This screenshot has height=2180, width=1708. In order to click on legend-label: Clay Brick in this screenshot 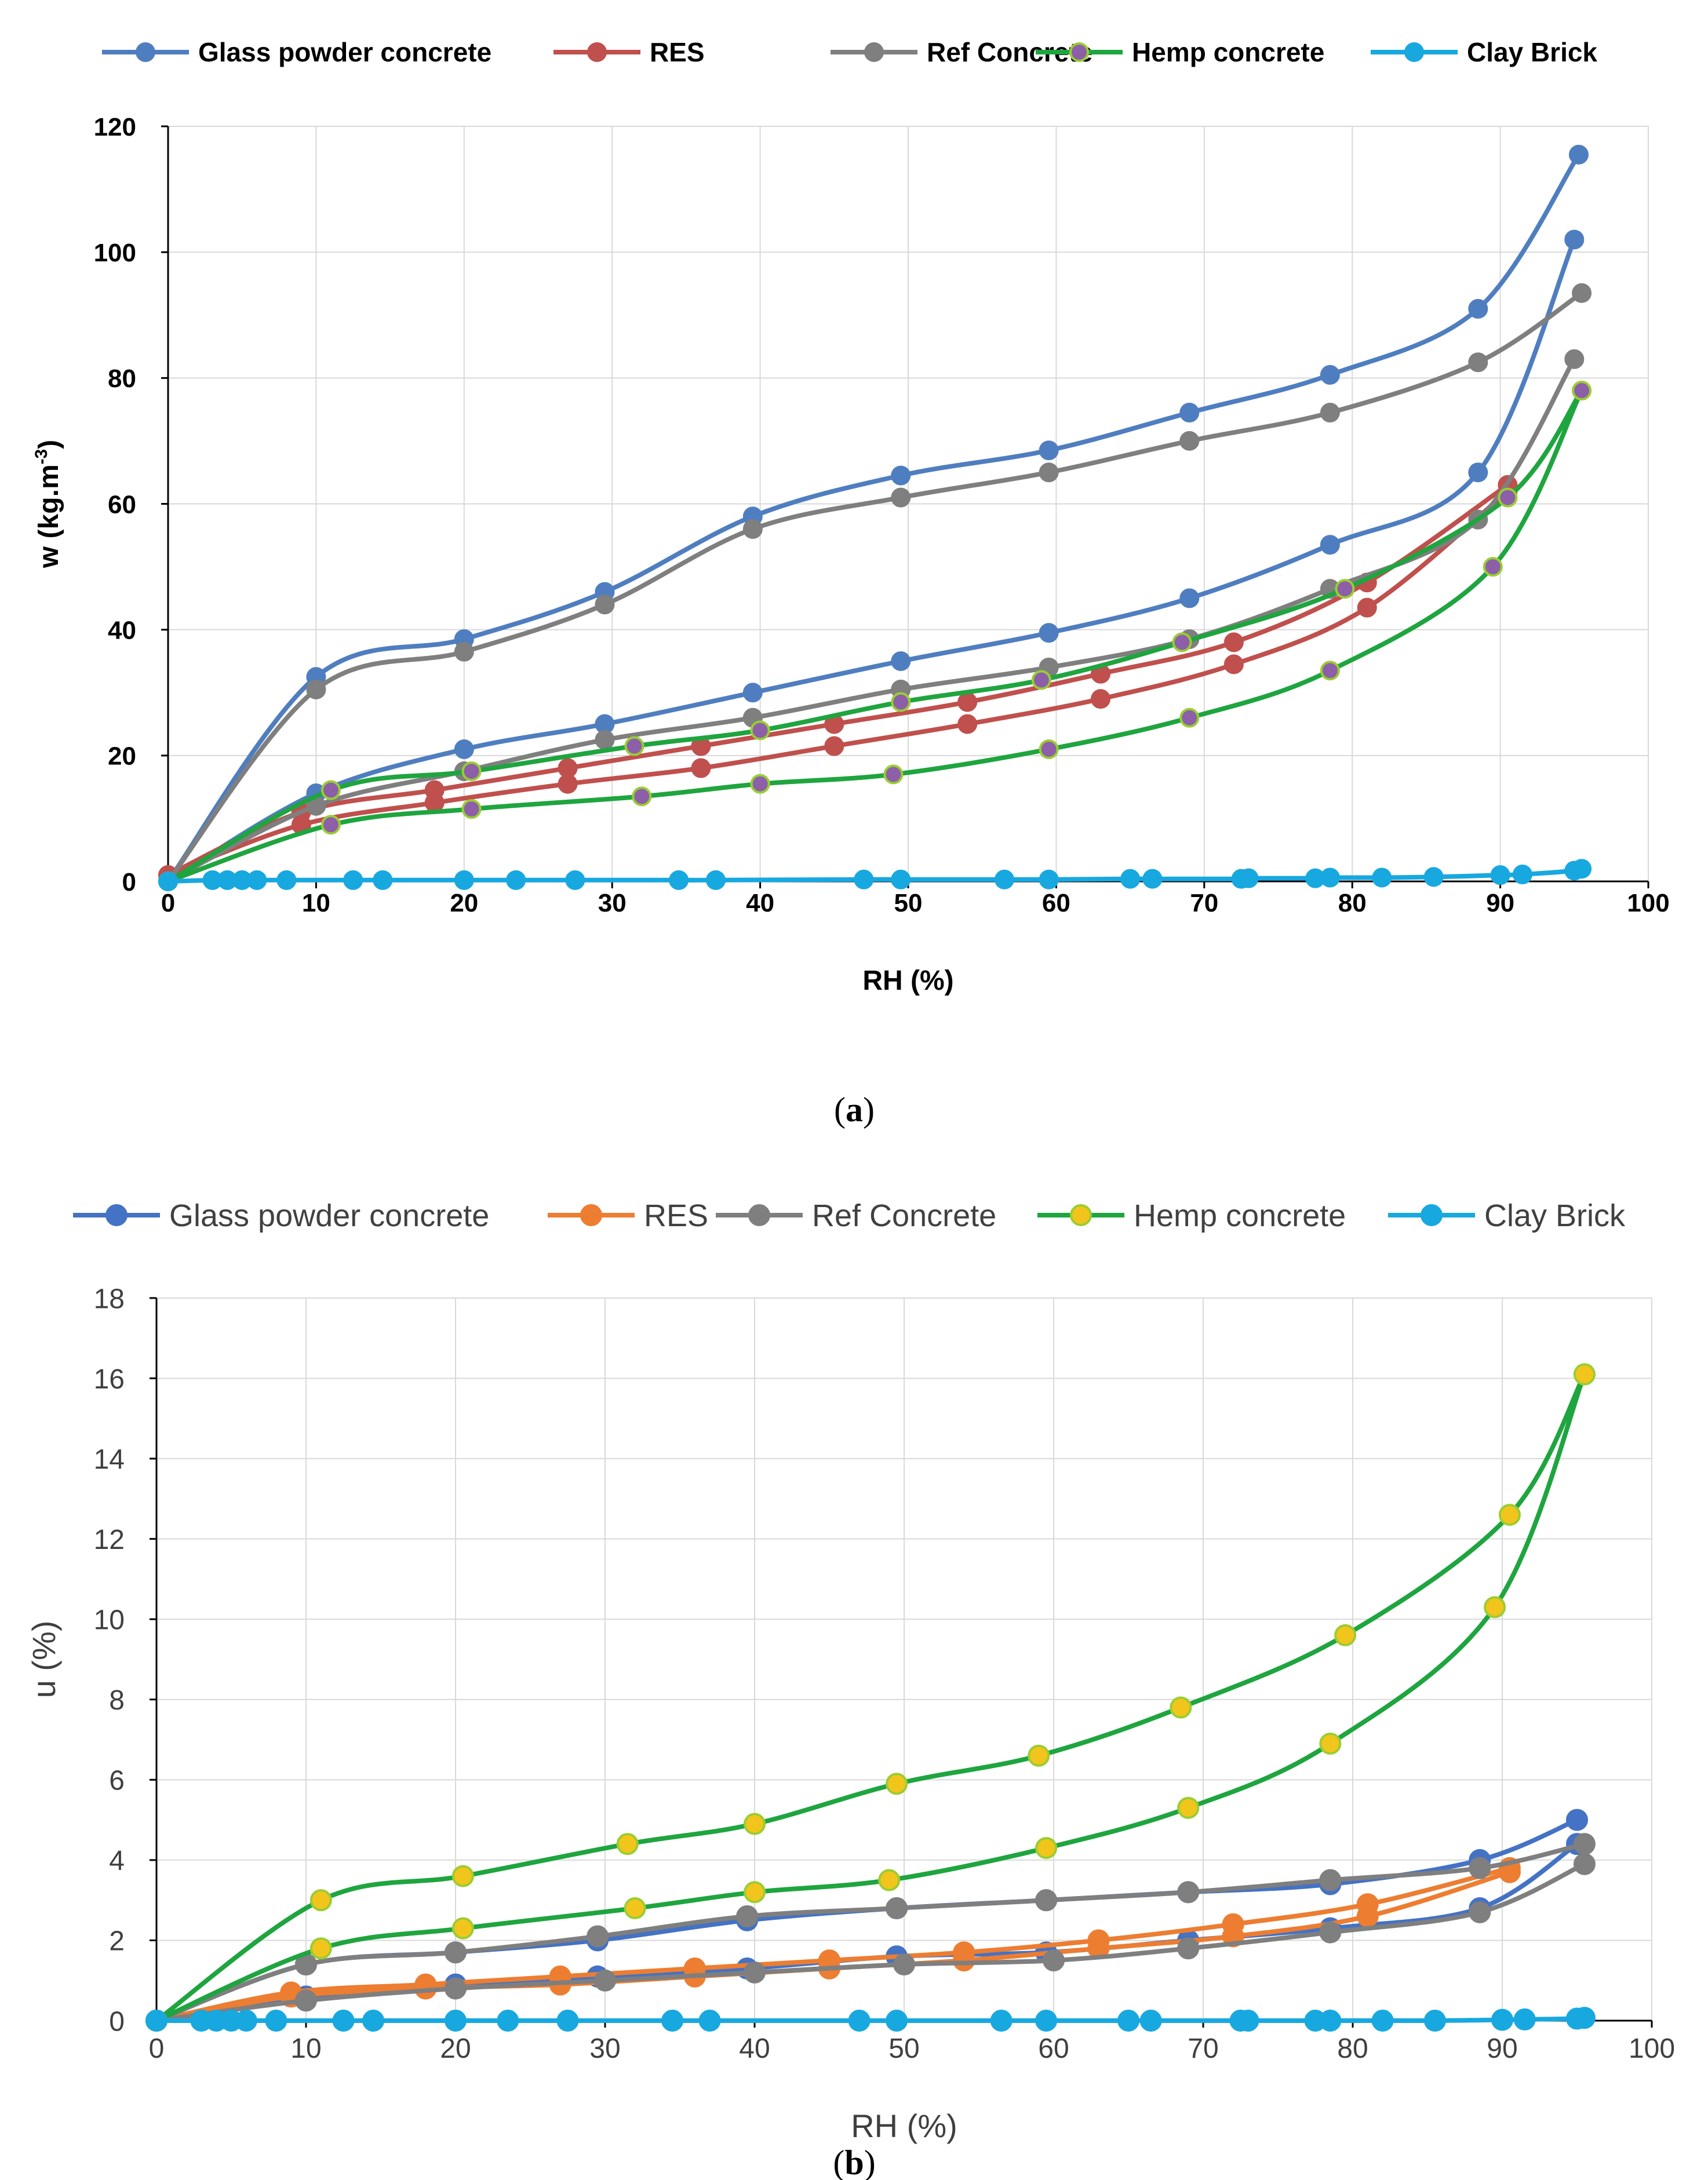, I will do `click(1532, 52)`.